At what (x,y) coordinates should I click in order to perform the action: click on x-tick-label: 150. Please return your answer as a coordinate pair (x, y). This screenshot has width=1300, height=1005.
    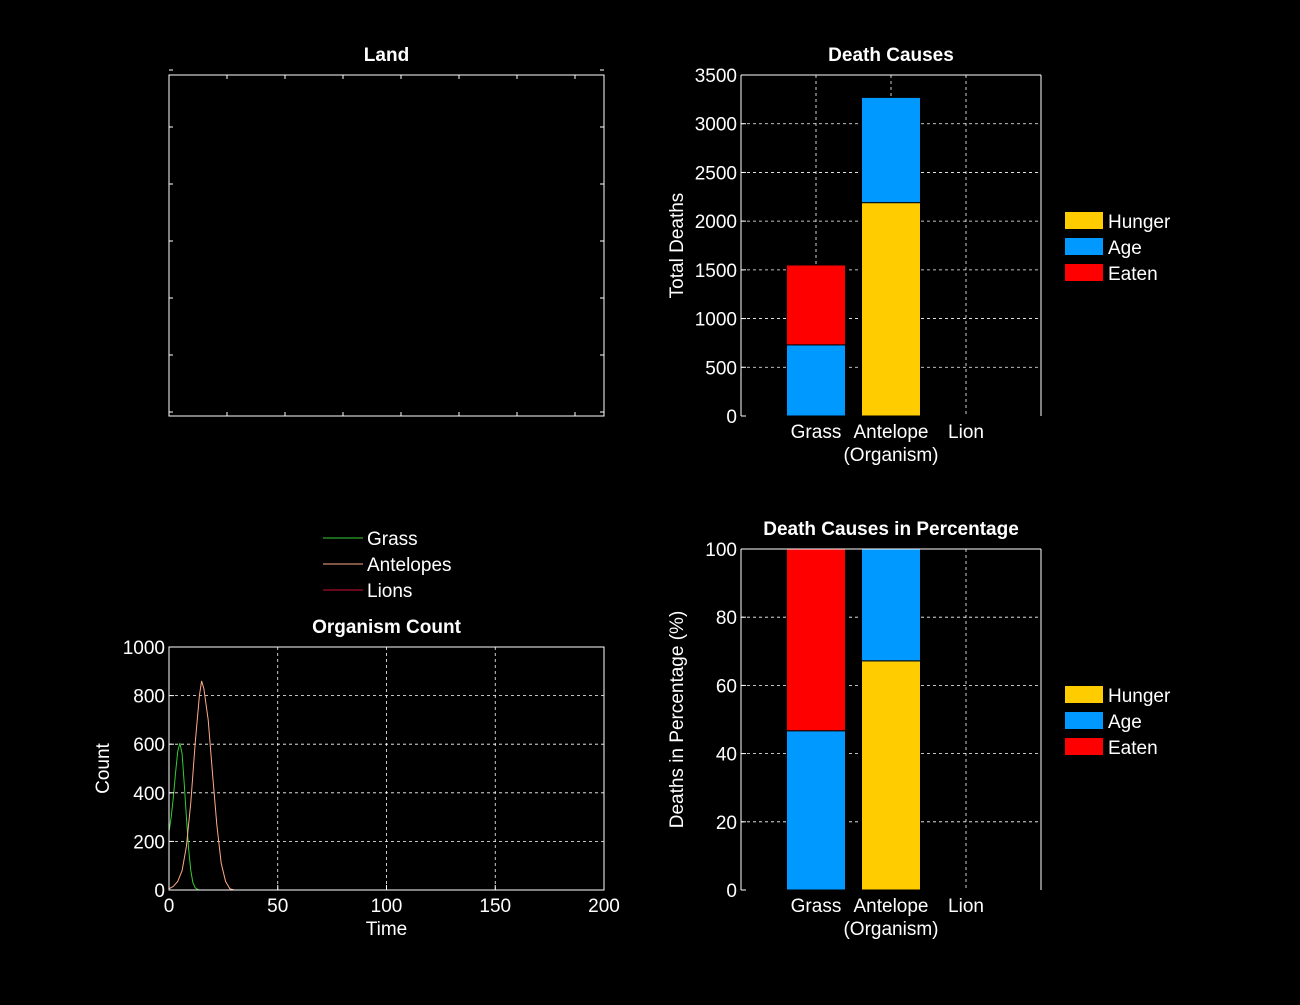
    Looking at the image, I should click on (495, 906).